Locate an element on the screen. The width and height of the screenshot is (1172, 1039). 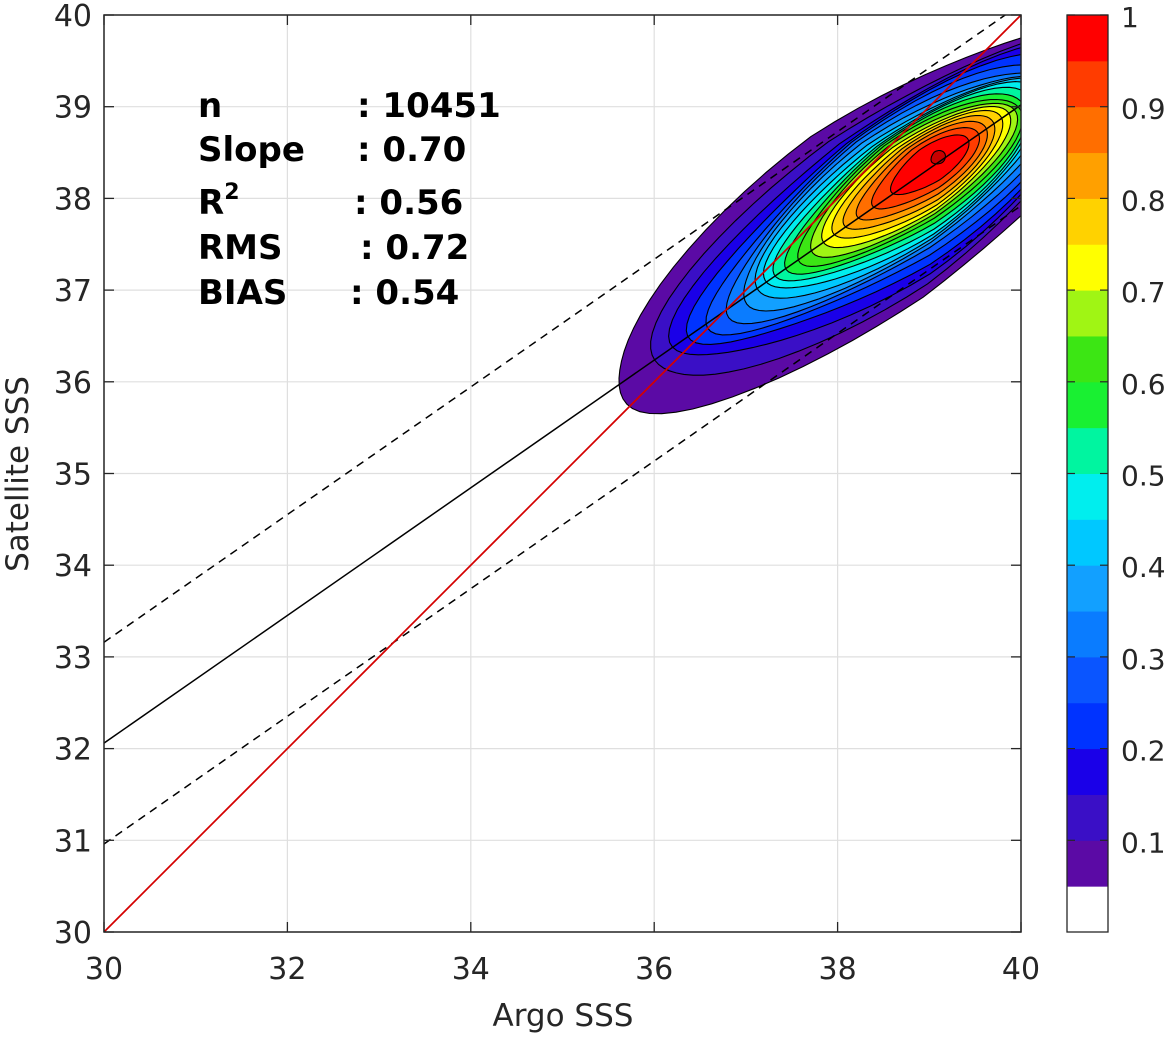
stat-r2-base: R is located at coordinates (211, 203).